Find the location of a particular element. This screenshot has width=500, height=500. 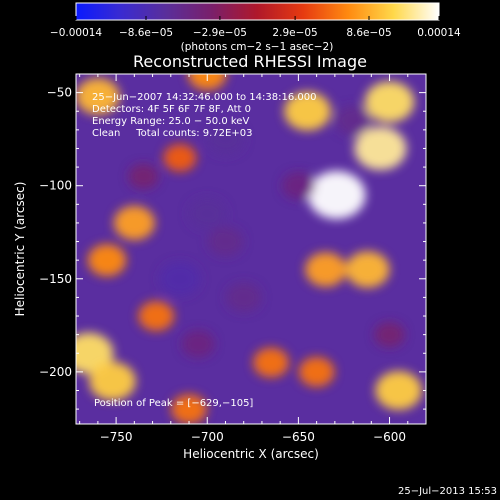

chart-title: Reconstructed RHESSI Image is located at coordinates (250, 61).